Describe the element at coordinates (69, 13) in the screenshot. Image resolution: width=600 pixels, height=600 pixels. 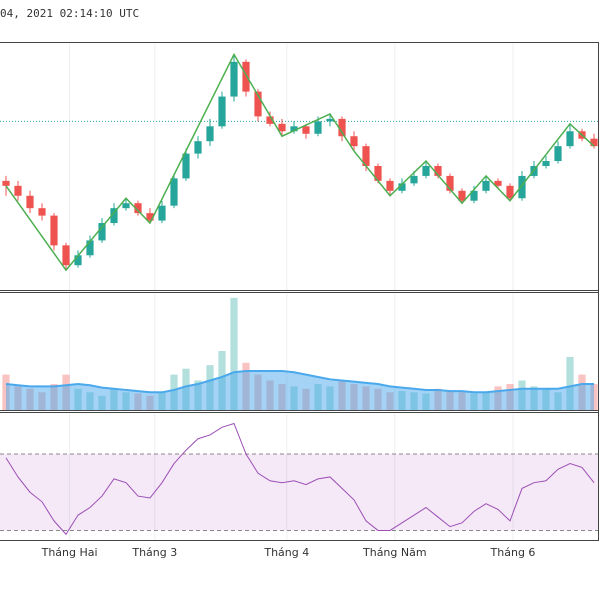
I see `timestamp: 04, 2021 02:14:10 UTC` at that location.